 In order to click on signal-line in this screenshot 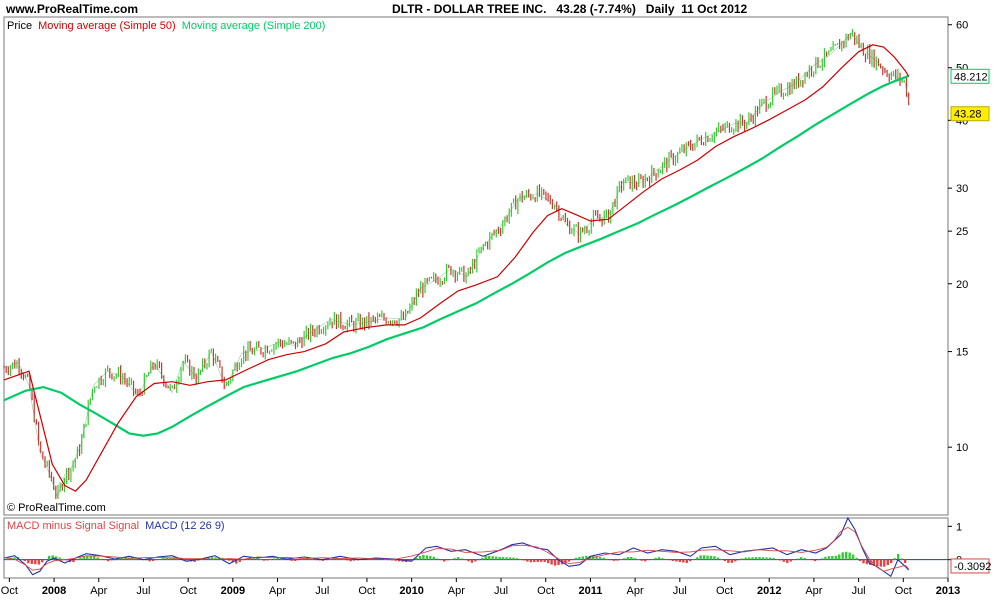, I will do `click(456, 549)`.